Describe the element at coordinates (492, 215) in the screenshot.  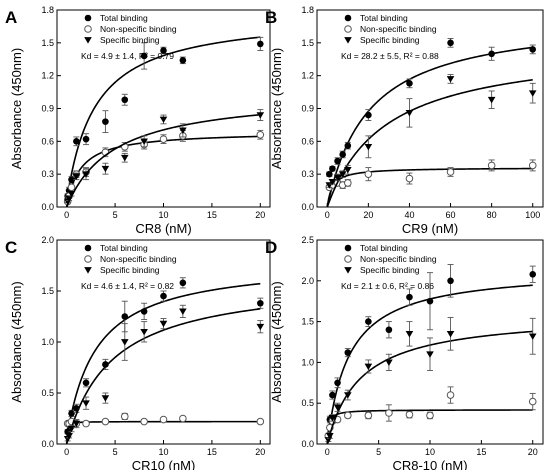
I see `x-tick-label: 80` at that location.